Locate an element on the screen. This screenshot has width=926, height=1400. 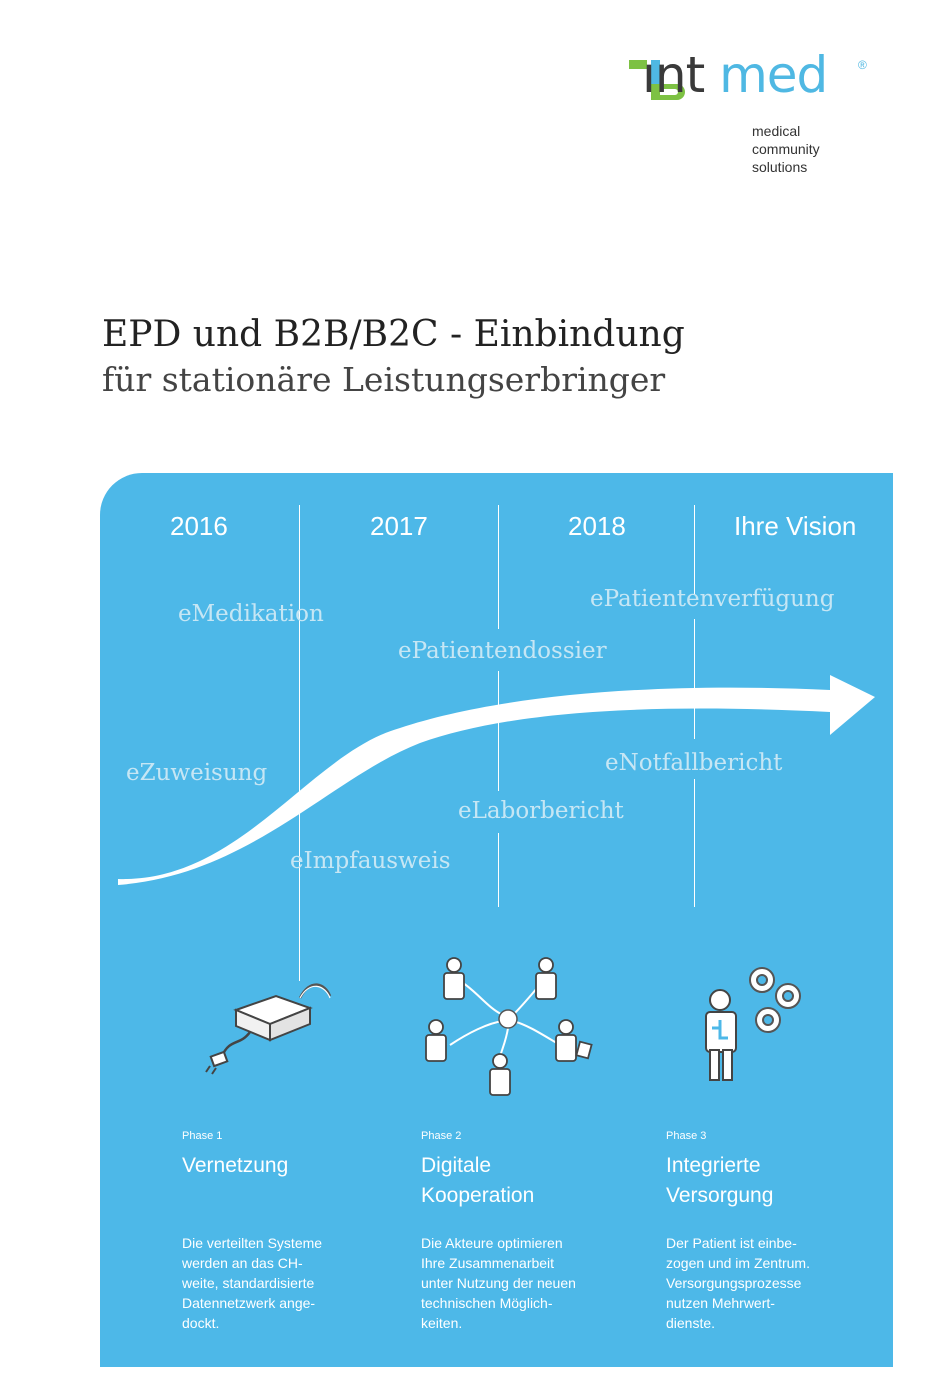
phase-title-line: Versorgung is located at coordinates (720, 1195).